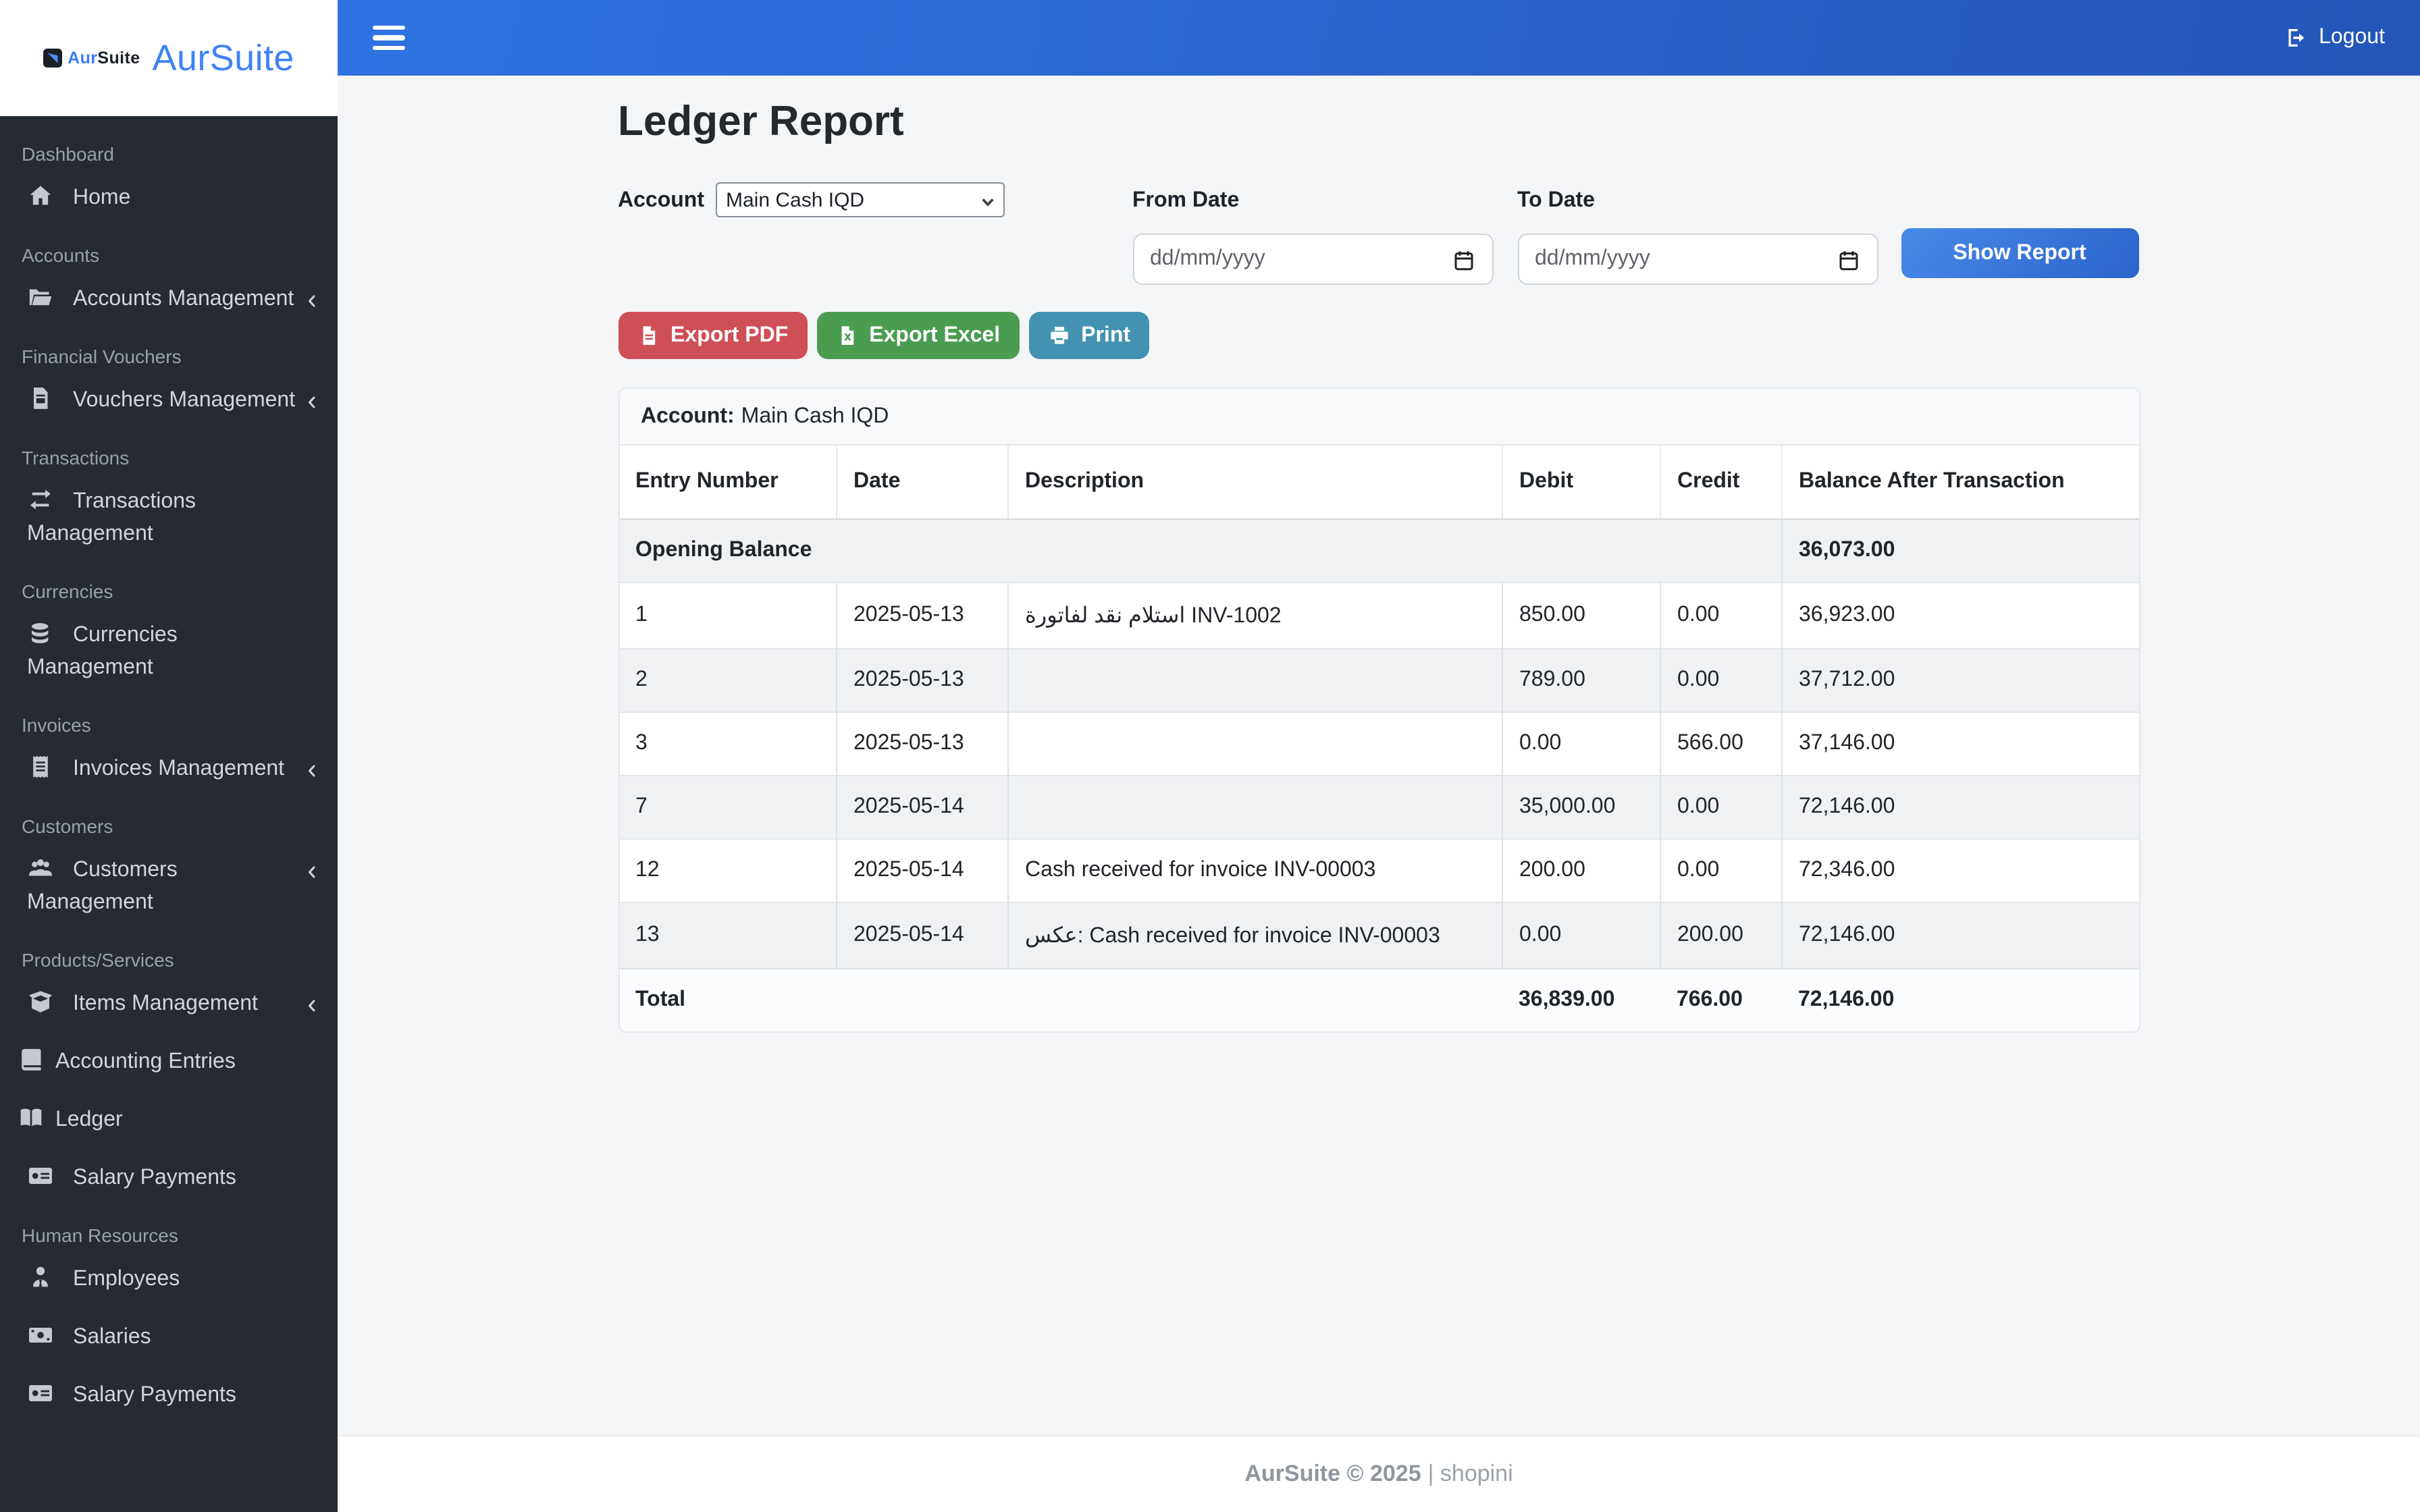  Describe the element at coordinates (922, 744) in the screenshot. I see `date-cell: 2025-05-13` at that location.